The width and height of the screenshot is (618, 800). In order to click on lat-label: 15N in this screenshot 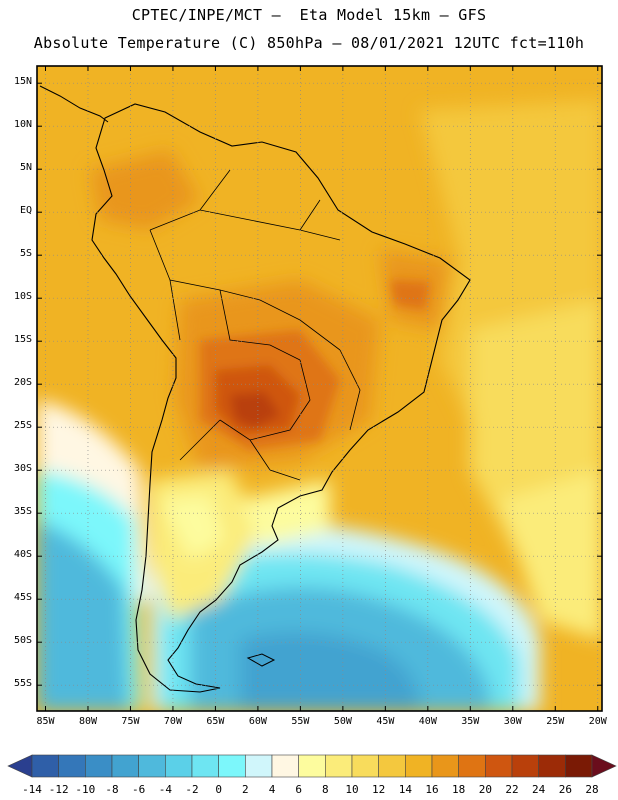, I will do `click(22, 82)`.